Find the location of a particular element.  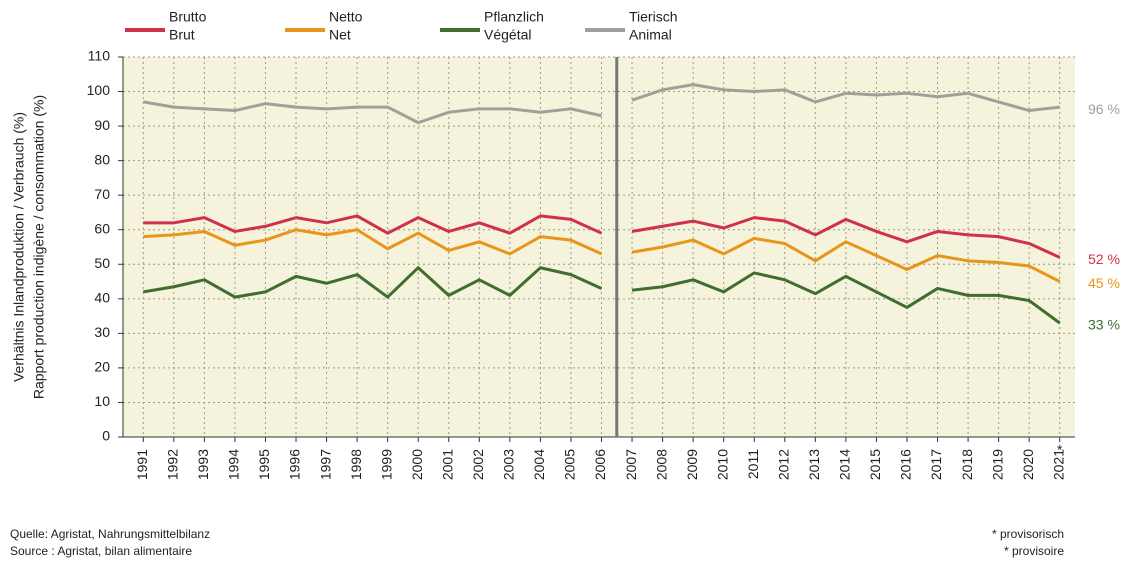

y-tick-label: 0 is located at coordinates (106, 436).